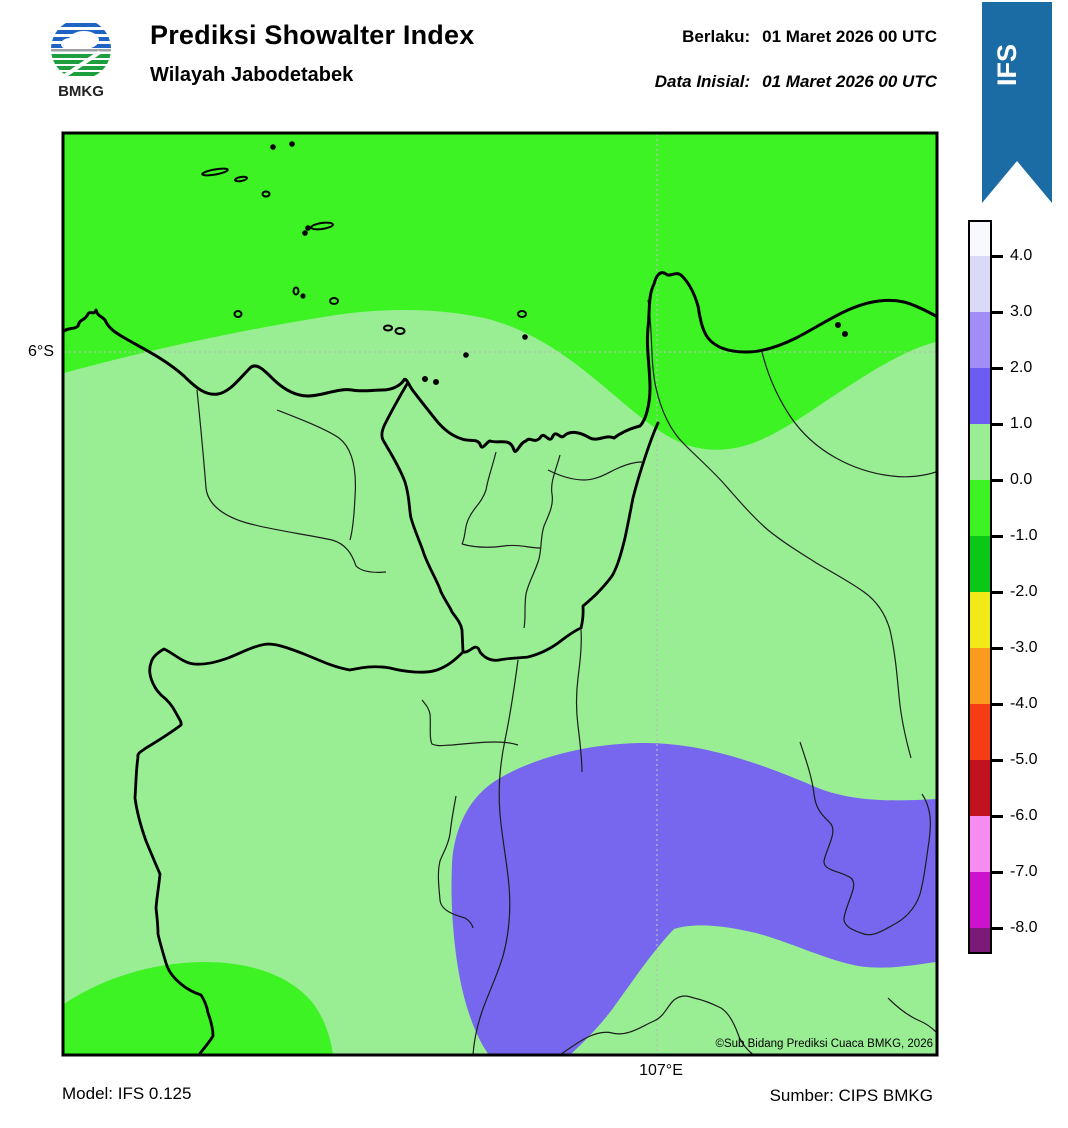 This screenshot has width=1068, height=1128. I want to click on init-time-label: Data Inisial:, so click(702, 81).